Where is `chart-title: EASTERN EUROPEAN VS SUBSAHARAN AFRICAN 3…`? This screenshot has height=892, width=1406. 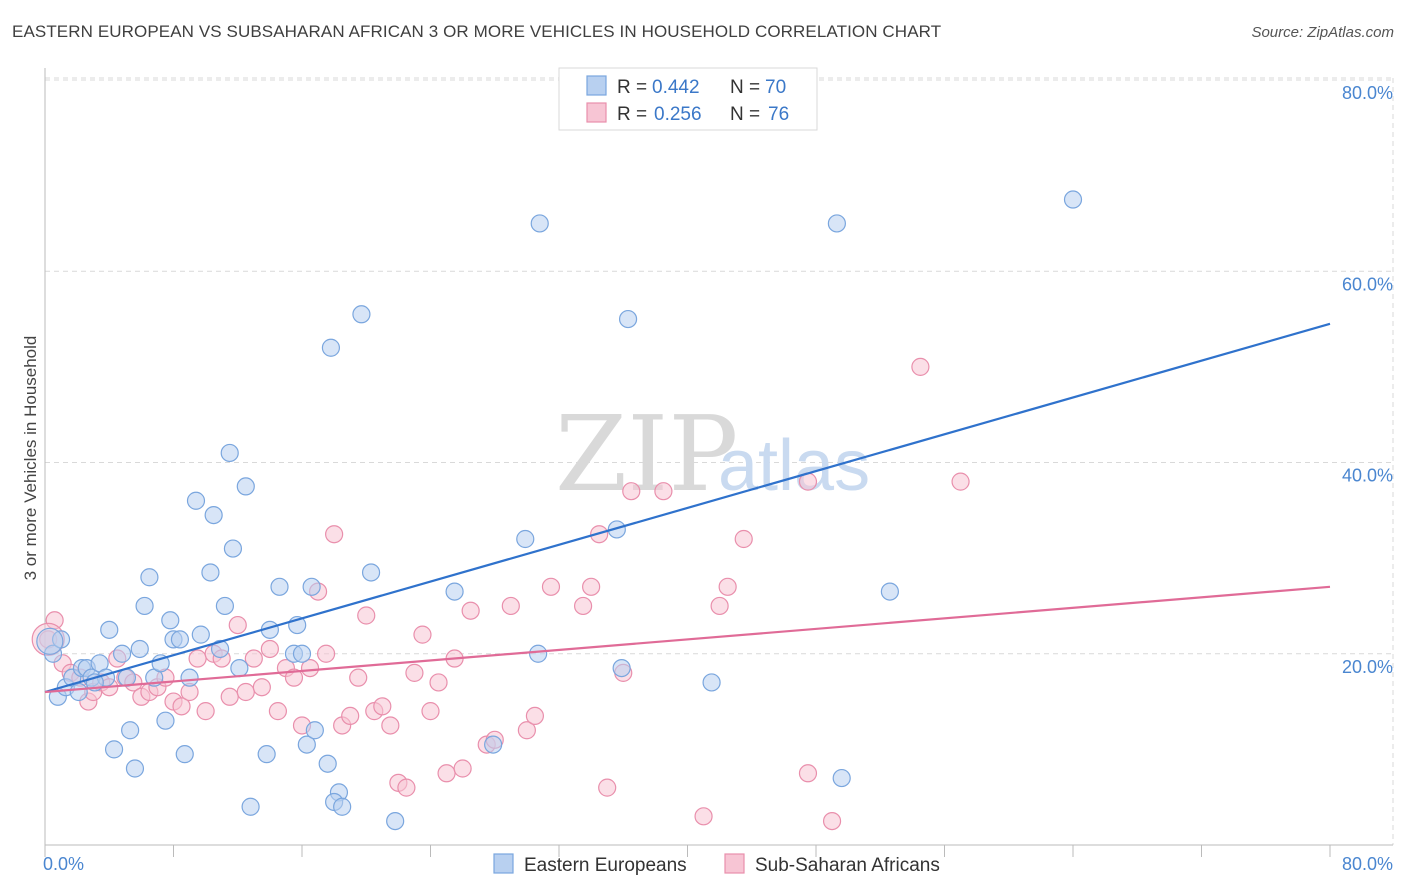
chart-title: EASTERN EUROPEAN VS SUBSAHARAN AFRICAN 3… is located at coordinates (477, 31).